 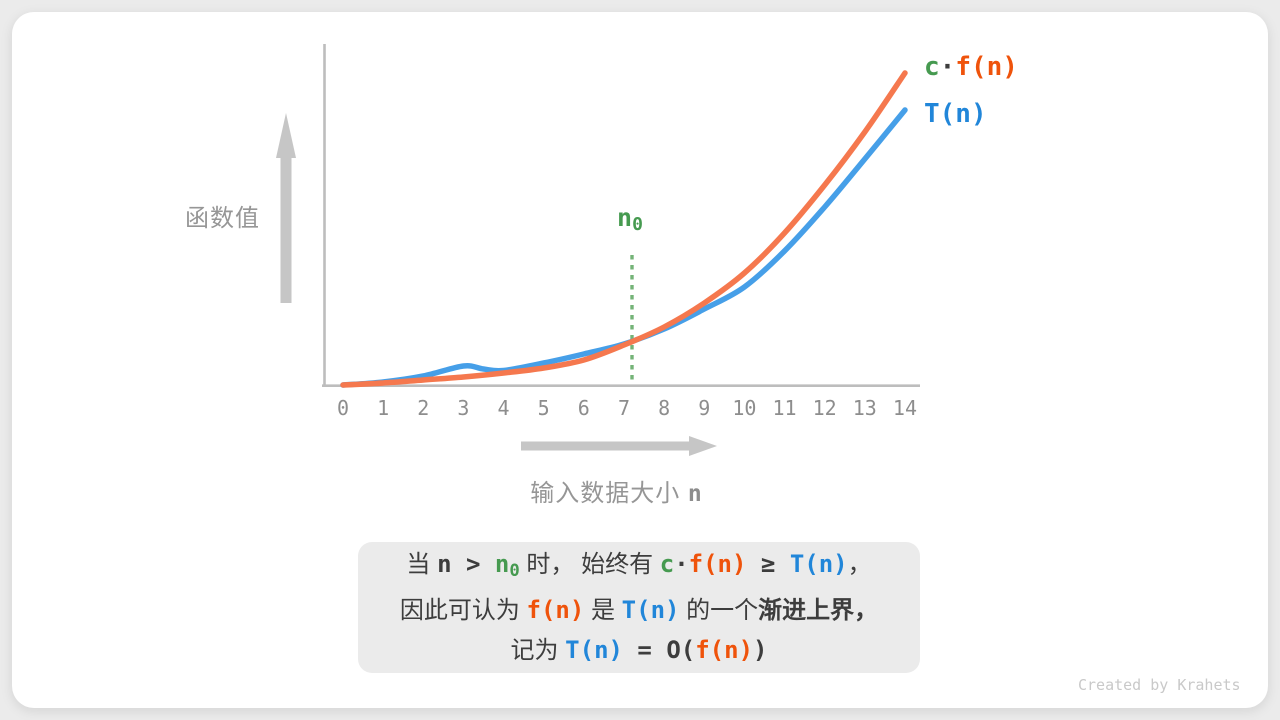 What do you see at coordinates (904, 408) in the screenshot?
I see `x-tick-label: 14` at bounding box center [904, 408].